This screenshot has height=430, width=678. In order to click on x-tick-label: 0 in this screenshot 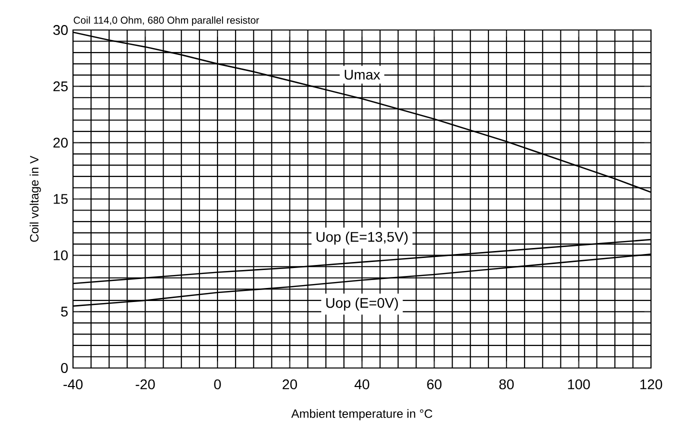, I will do `click(217, 384)`.